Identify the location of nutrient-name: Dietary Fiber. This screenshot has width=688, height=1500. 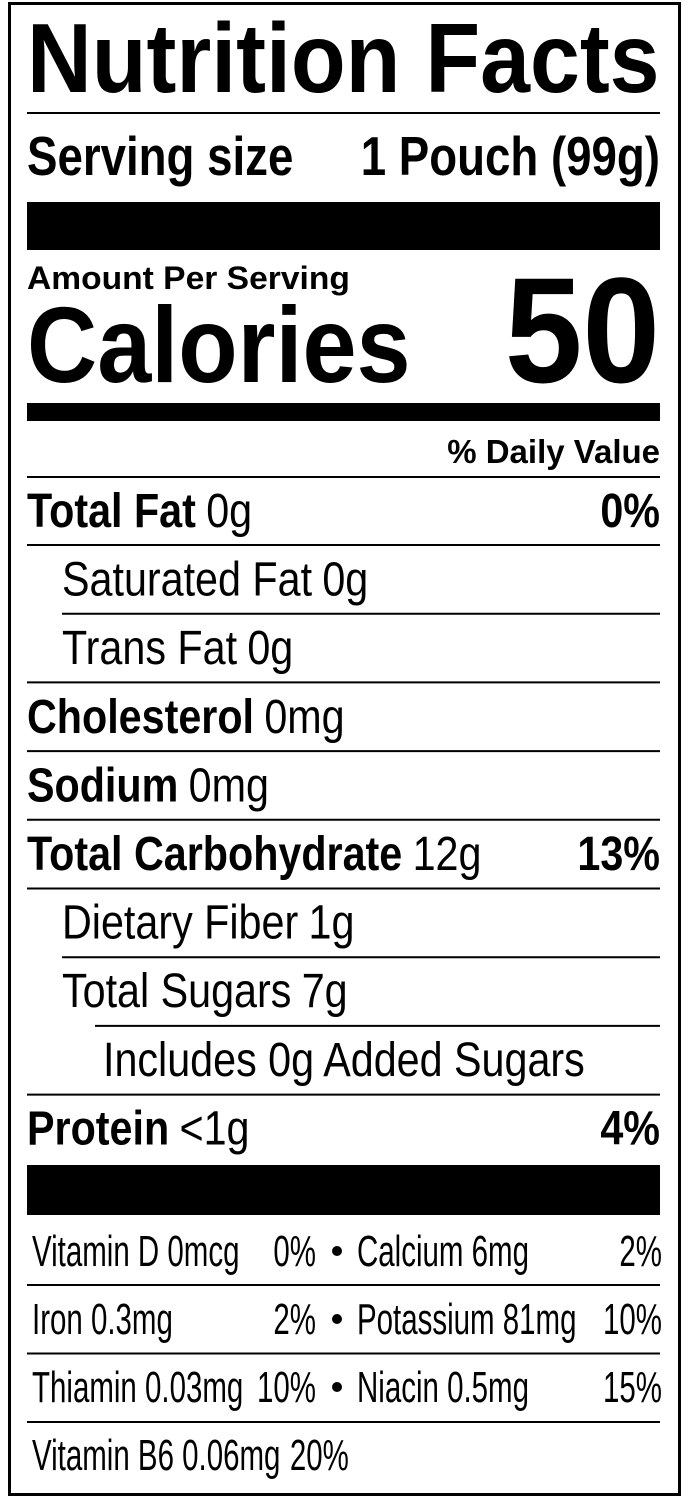
(180, 923).